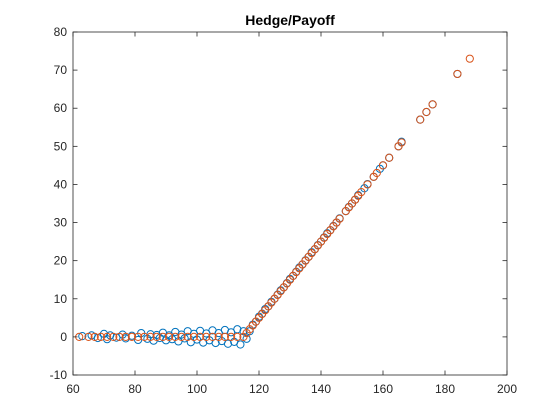  Describe the element at coordinates (61, 261) in the screenshot. I see `y-tick-label: 20` at that location.